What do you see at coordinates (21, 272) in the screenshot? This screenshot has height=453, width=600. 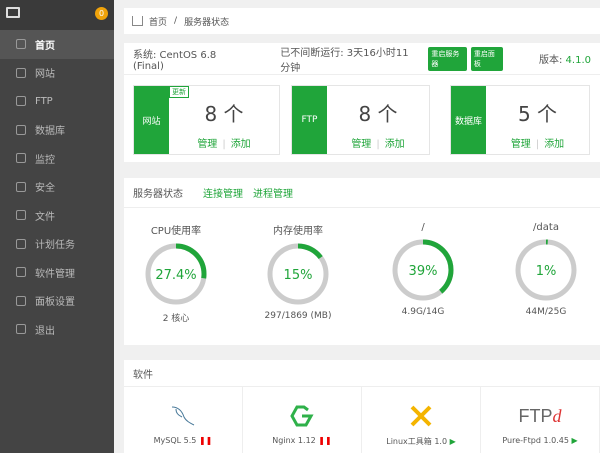 I see `grid-icon` at bounding box center [21, 272].